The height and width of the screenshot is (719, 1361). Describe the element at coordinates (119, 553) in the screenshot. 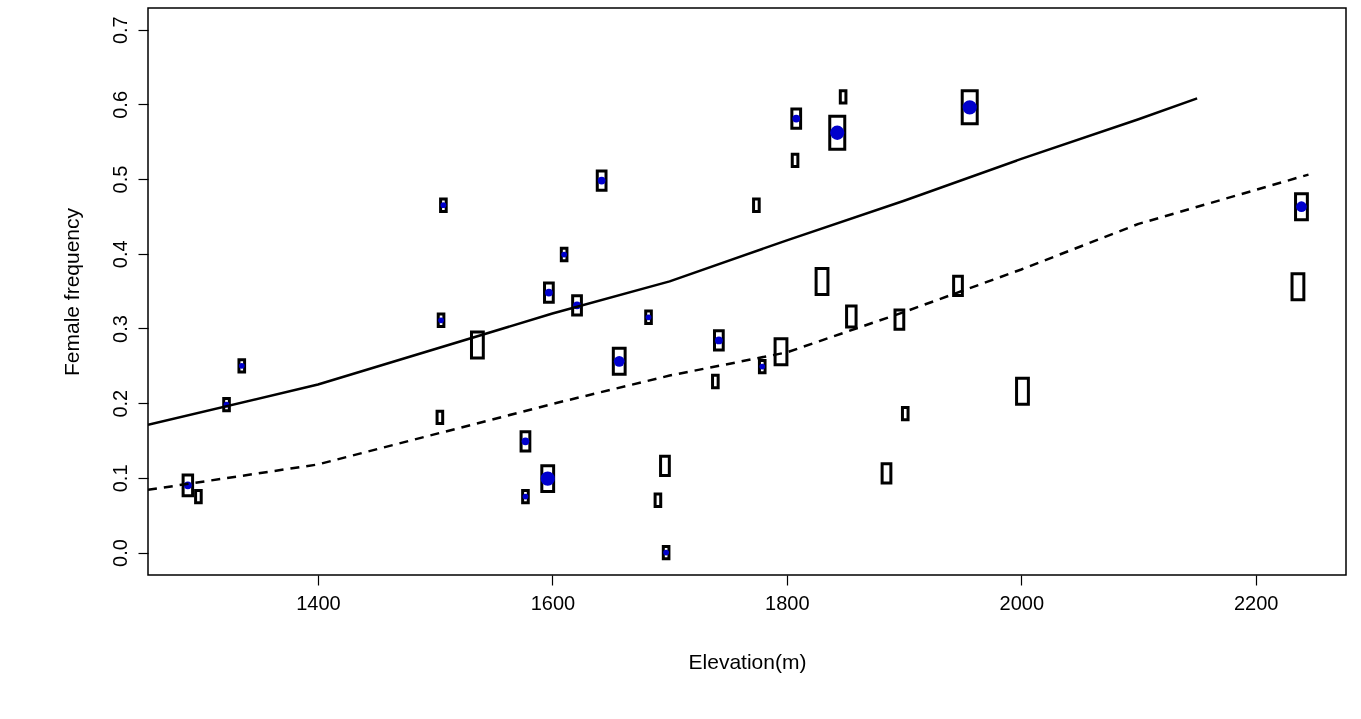

I see `y-tick-label: 0.0` at that location.